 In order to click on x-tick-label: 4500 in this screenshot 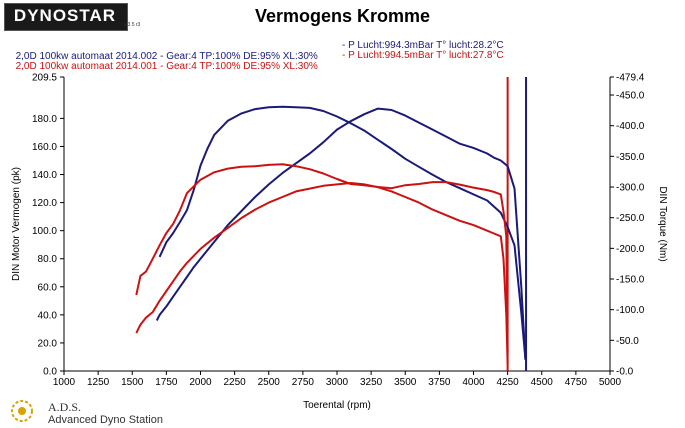, I will do `click(542, 382)`.